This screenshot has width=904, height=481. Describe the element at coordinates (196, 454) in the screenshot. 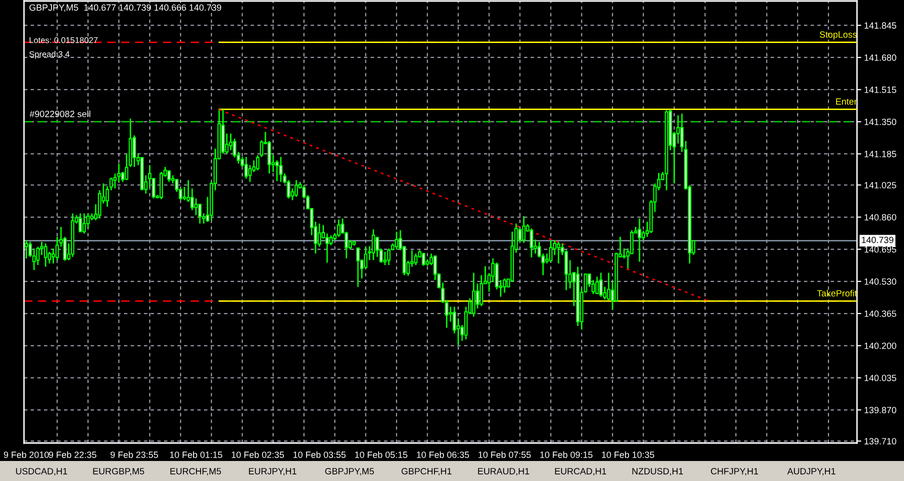

I see `x-tick-label: 10 Feb 01:15` at that location.